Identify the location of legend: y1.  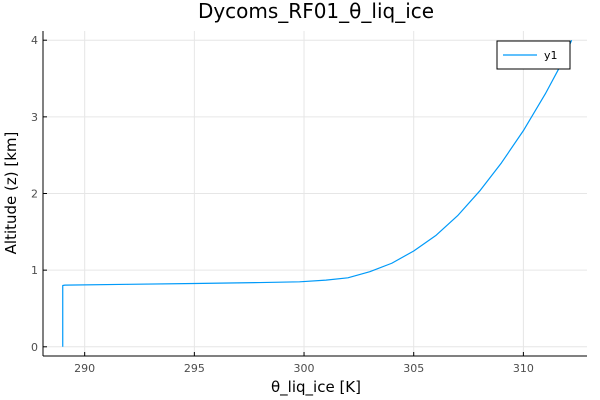
(533, 55).